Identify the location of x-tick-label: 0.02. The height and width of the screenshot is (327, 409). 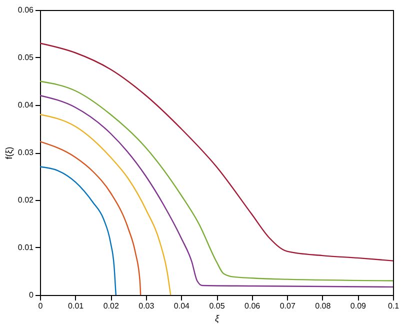
(111, 306).